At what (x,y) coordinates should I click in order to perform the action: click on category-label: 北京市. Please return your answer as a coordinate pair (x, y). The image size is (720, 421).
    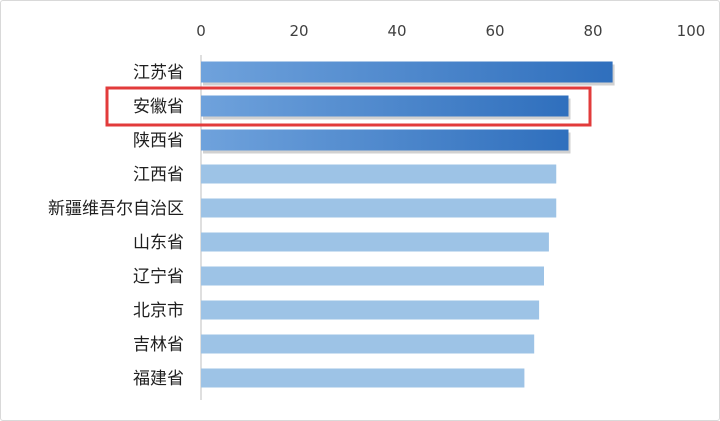
    Looking at the image, I should click on (158, 311).